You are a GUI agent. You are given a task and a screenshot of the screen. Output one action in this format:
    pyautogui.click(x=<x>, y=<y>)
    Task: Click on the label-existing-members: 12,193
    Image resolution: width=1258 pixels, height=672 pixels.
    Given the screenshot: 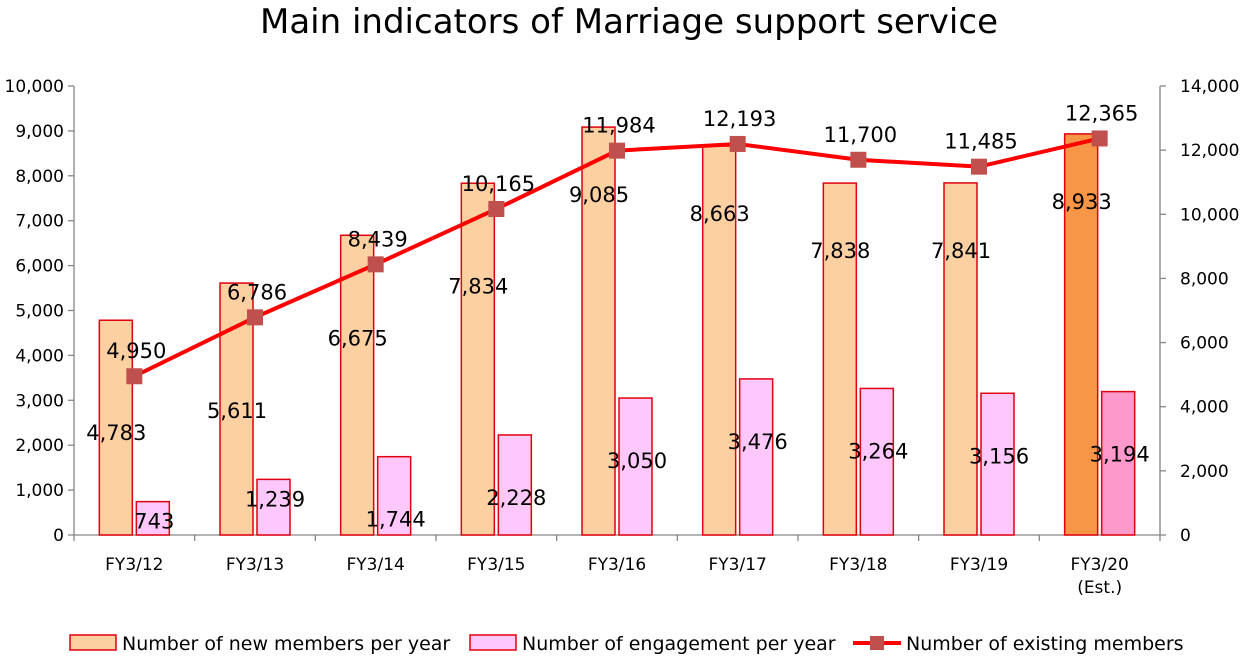 What is the action you would take?
    pyautogui.click(x=739, y=119)
    